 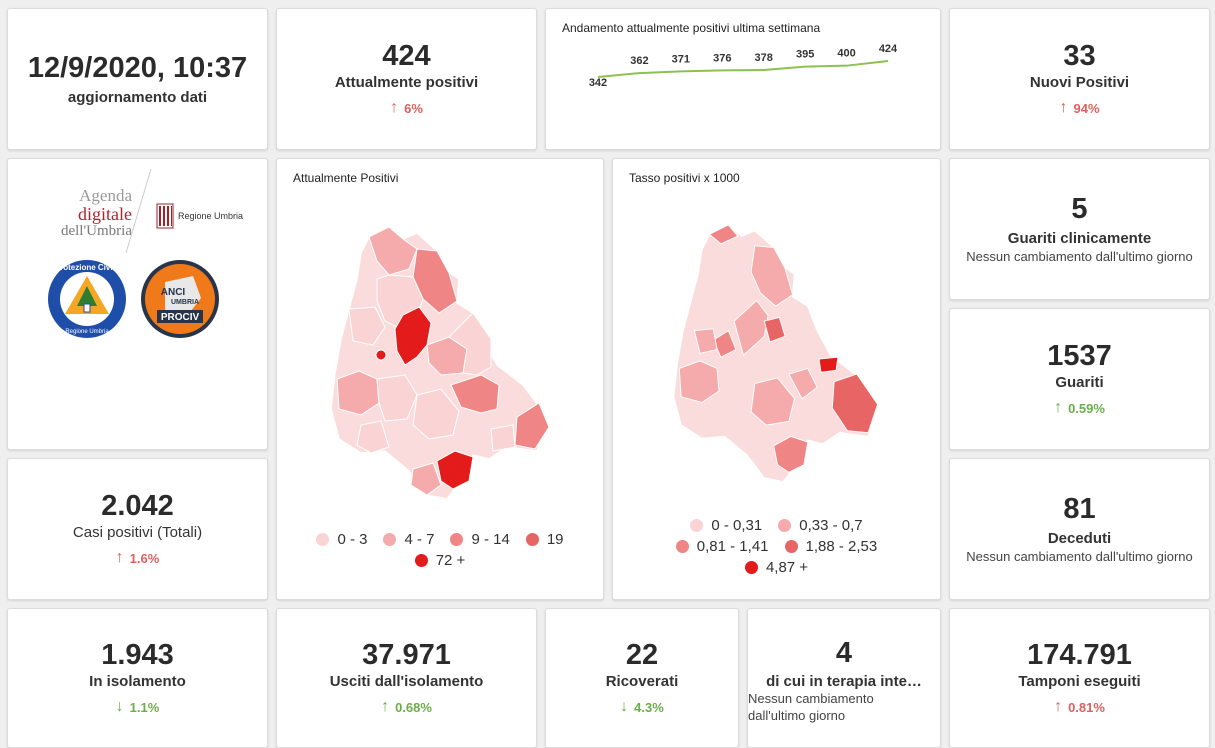 What do you see at coordinates (642, 654) in the screenshot?
I see `ricoverati-value: 22` at bounding box center [642, 654].